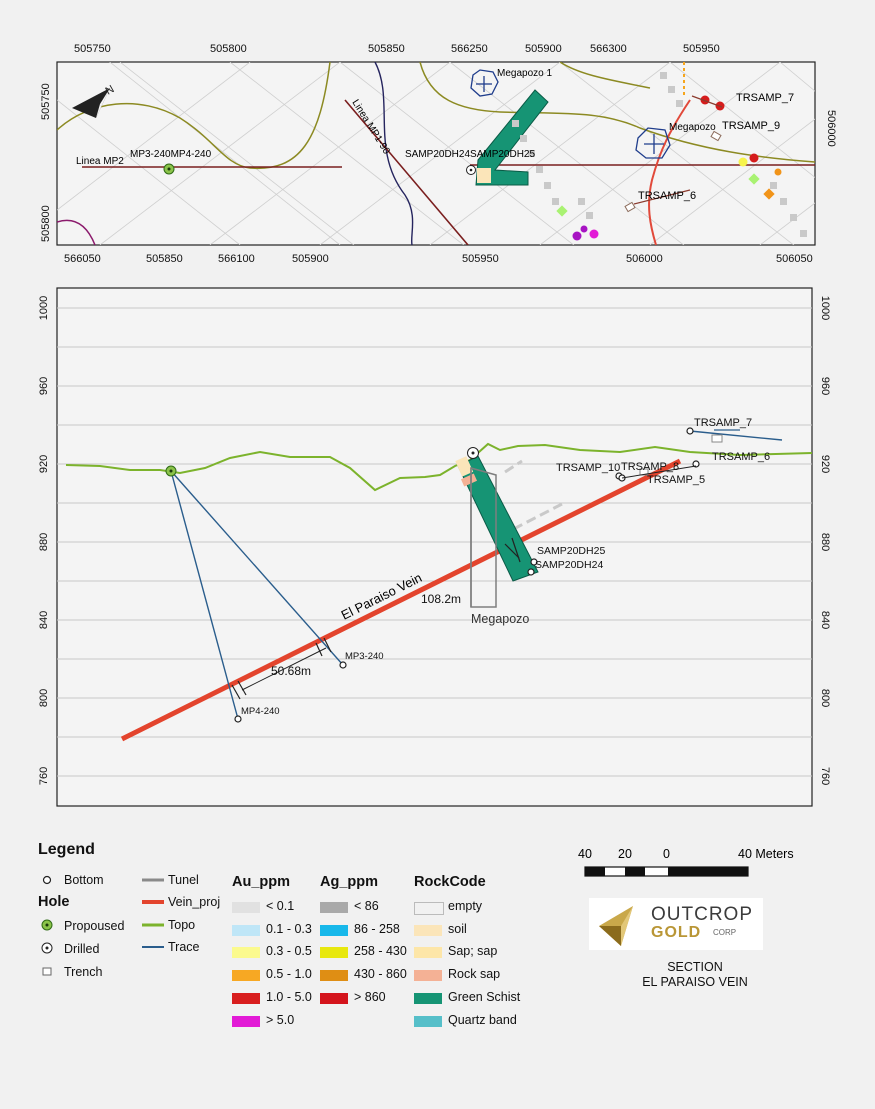  Describe the element at coordinates (44, 620) in the screenshot. I see `elev-left-4: 840` at that location.